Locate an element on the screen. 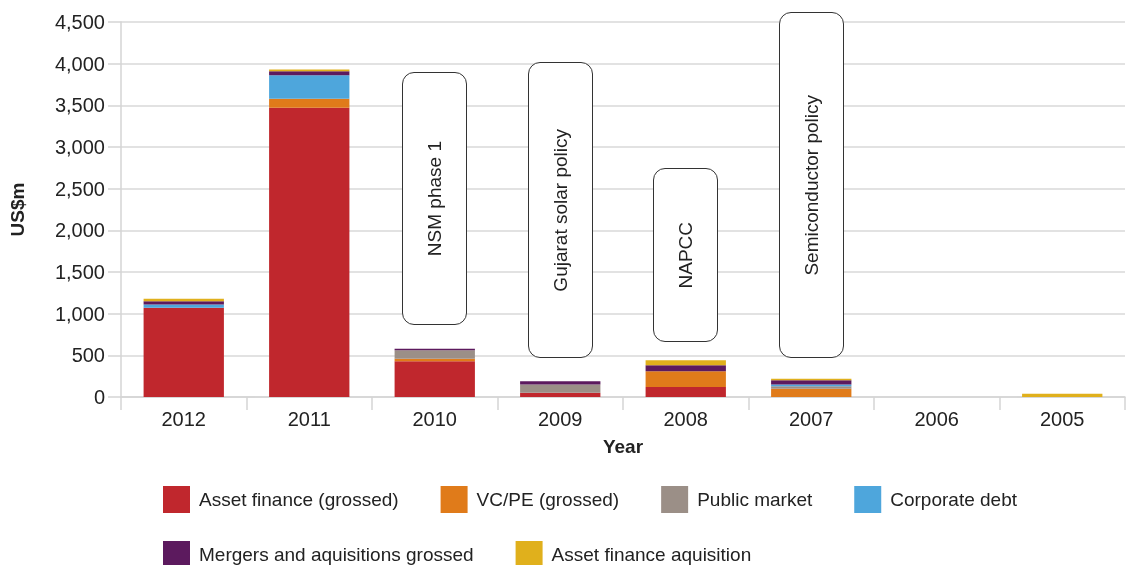 Image resolution: width=1127 pixels, height=565 pixels. legend-label: Asset finance aquisition is located at coordinates (651, 554).